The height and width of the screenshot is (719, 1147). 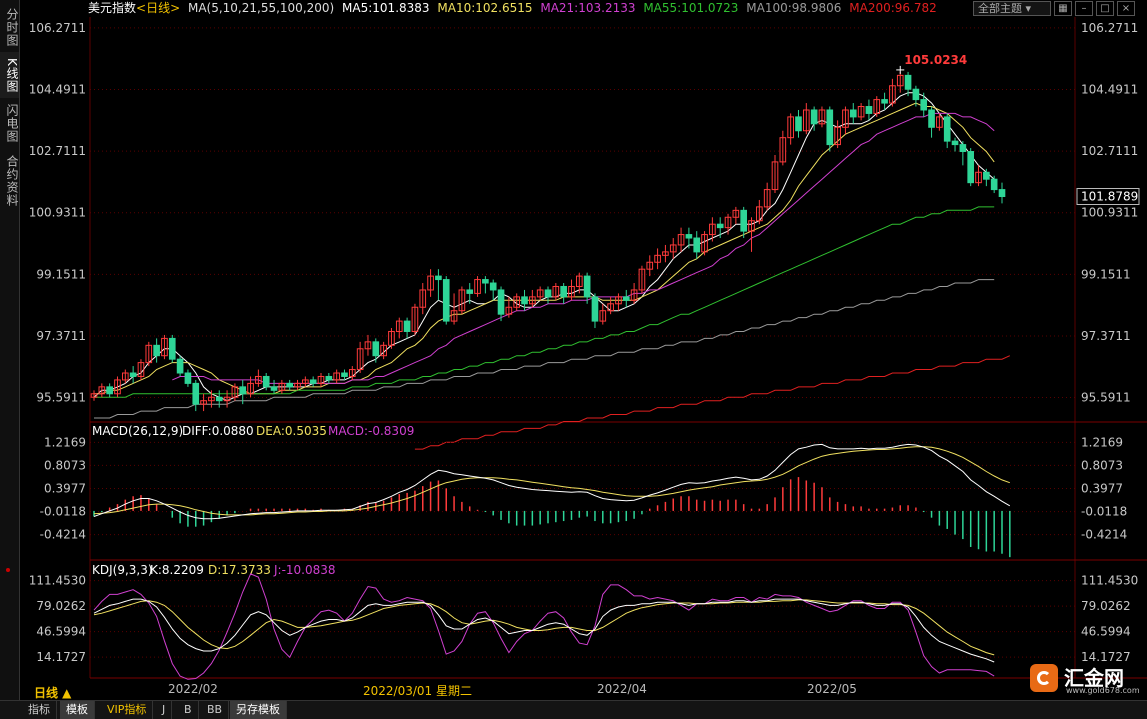 I want to click on macd-value: MACD:-0.8309, so click(x=371, y=431).